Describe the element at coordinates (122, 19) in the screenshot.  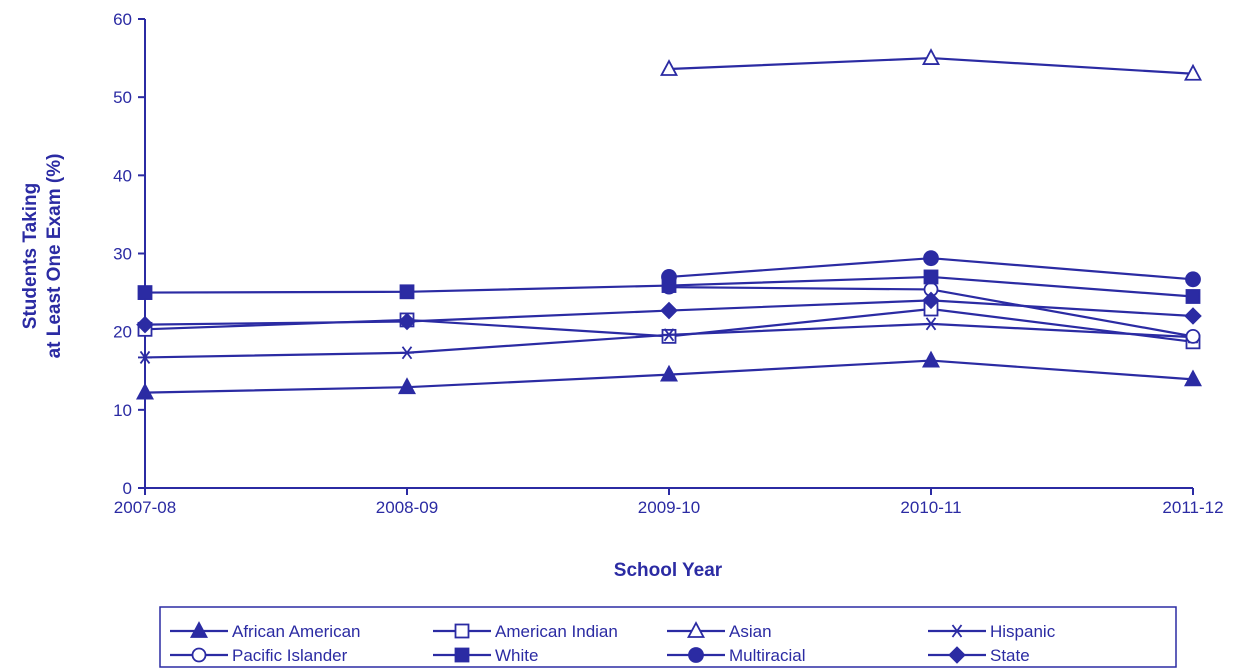
I see `y-tick-label: 60` at that location.